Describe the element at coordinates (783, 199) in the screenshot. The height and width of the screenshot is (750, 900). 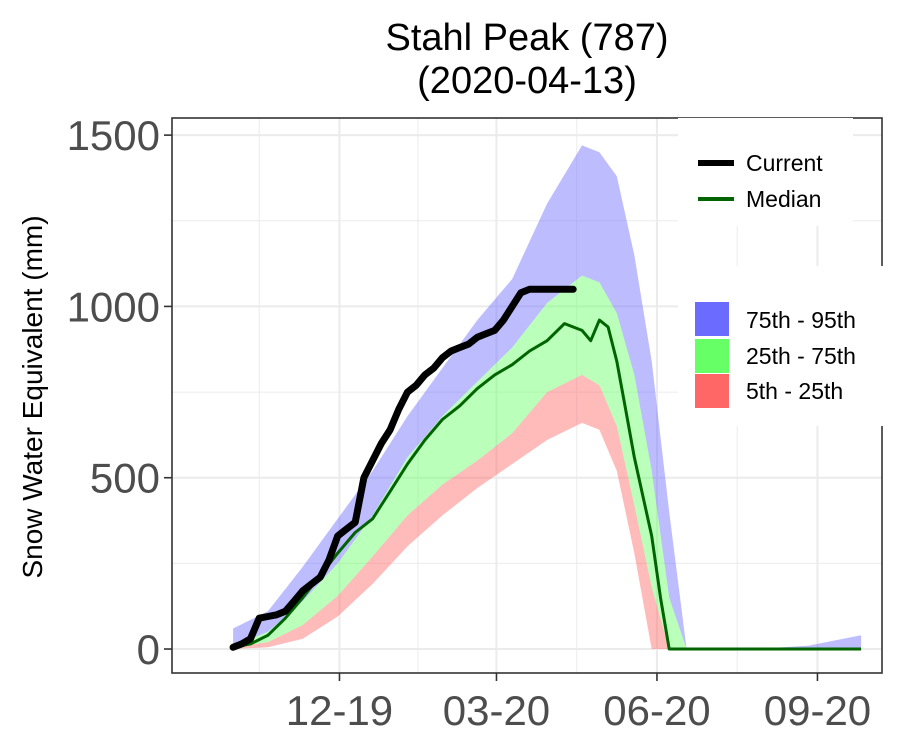
I see `legend-median-label: Median` at that location.